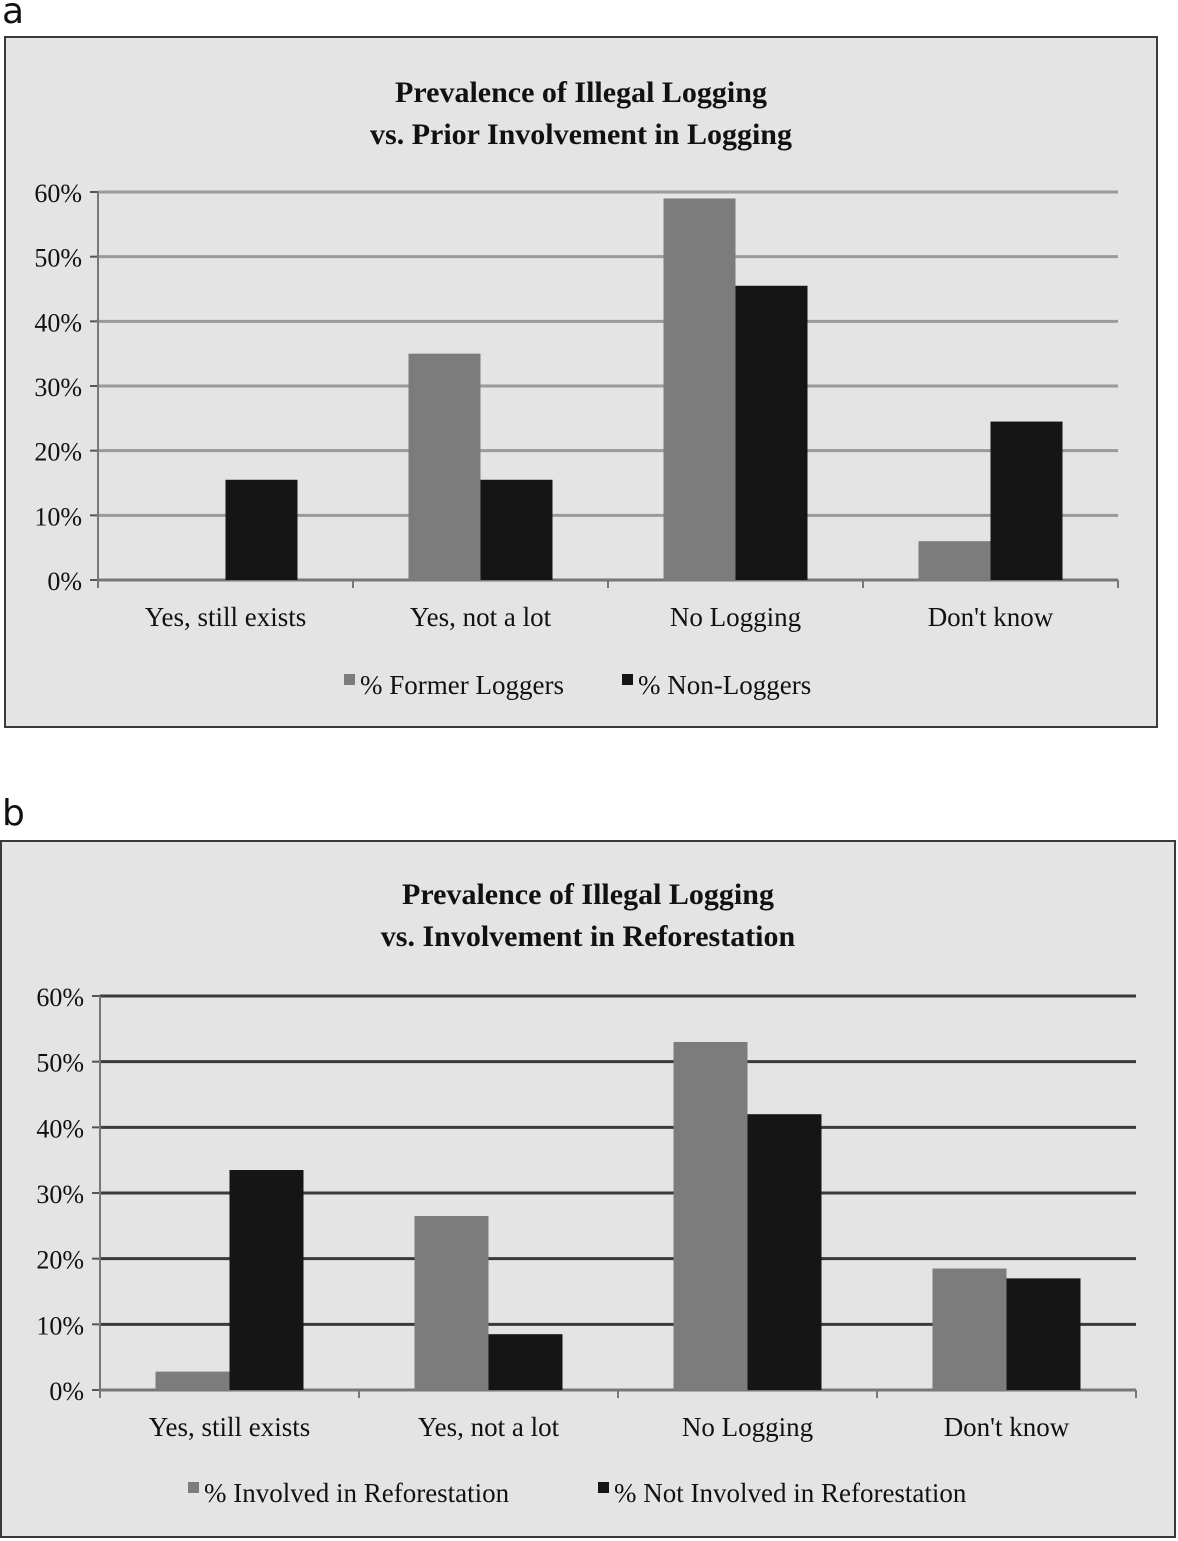  I want to click on chart-b-legend-label-1: % Involved in Reforestation, so click(357, 1493).